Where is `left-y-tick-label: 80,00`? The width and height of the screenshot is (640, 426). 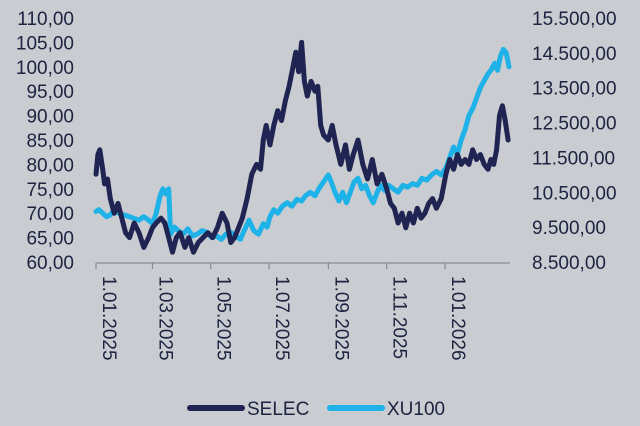 left-y-tick-label: 80,00 is located at coordinates (50, 165).